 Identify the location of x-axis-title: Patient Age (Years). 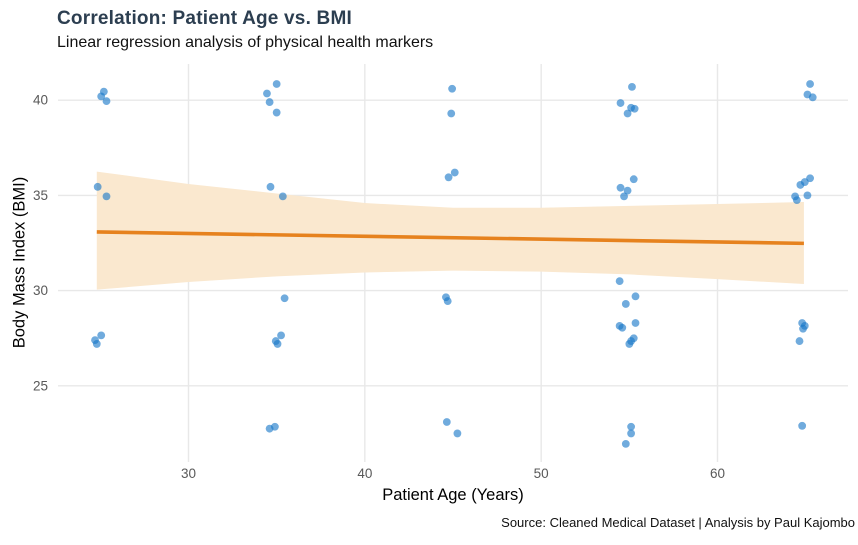
(453, 495).